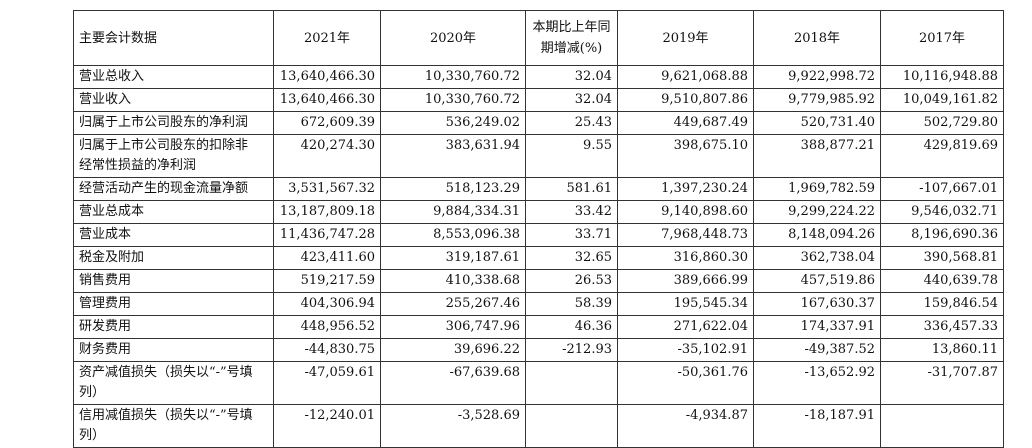  Describe the element at coordinates (571, 212) in the screenshot. I see `value-cell: 33.42` at that location.